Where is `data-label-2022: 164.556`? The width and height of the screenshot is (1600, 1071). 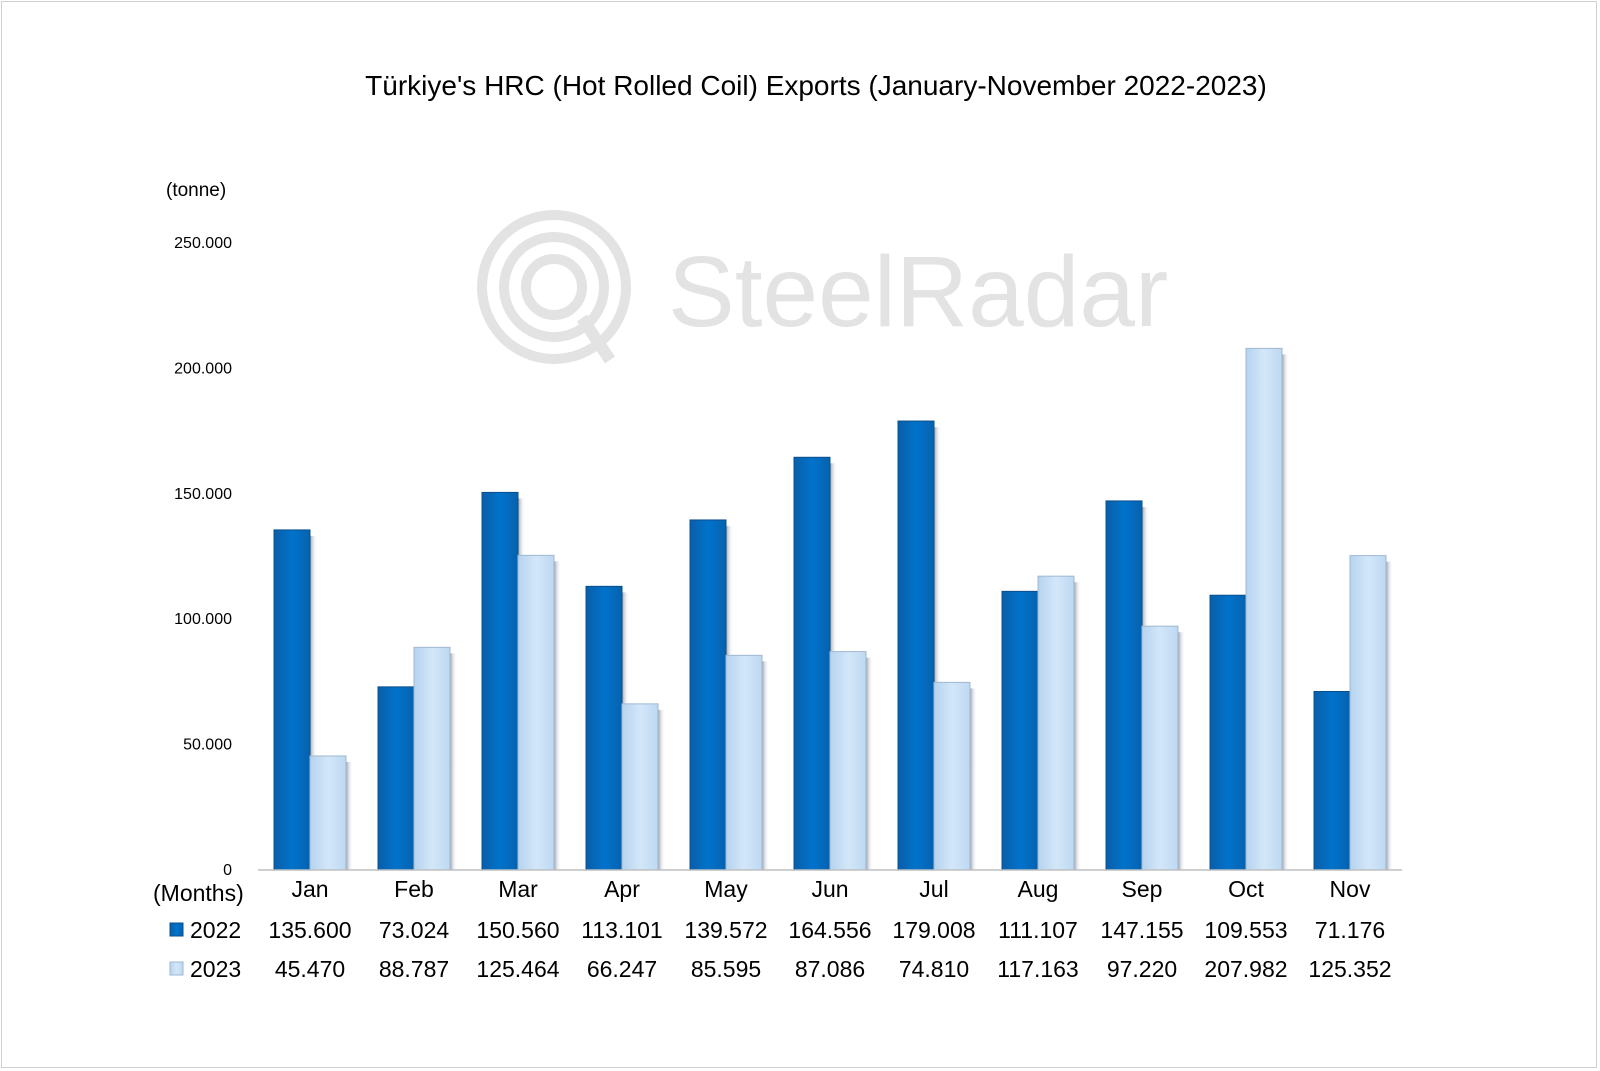 data-label-2022: 164.556 is located at coordinates (829, 930).